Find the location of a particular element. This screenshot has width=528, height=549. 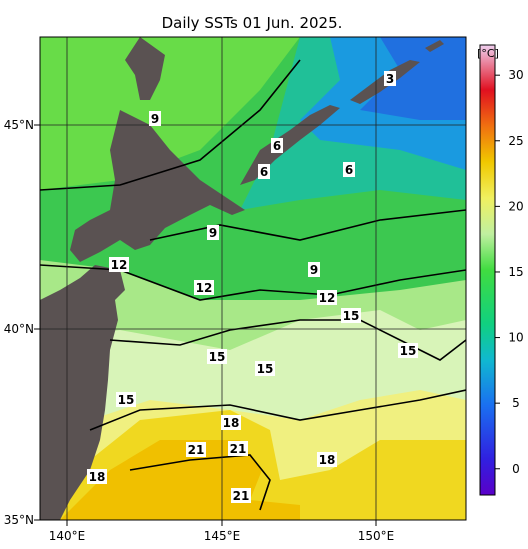

colorbar-tick-label: 0 is located at coordinates (516, 469).